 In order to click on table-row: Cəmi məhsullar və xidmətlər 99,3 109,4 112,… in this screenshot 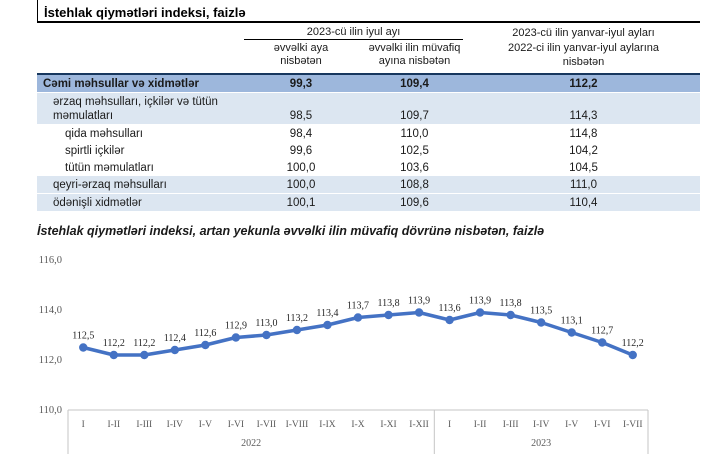, I will do `click(368, 84)`.